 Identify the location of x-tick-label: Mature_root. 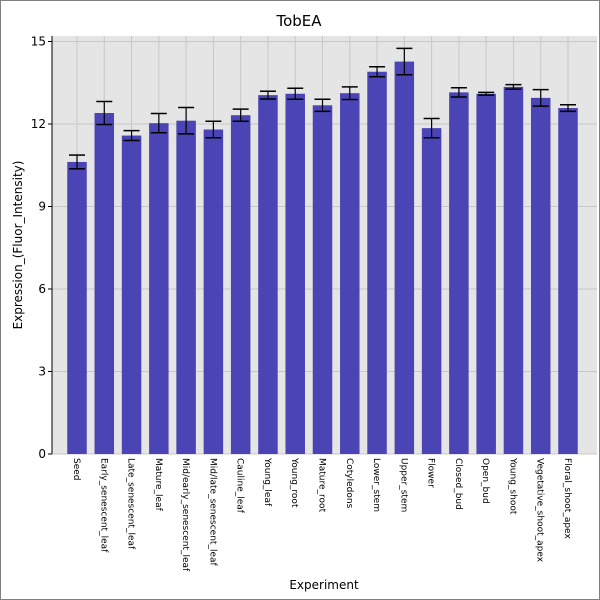
(322, 485).